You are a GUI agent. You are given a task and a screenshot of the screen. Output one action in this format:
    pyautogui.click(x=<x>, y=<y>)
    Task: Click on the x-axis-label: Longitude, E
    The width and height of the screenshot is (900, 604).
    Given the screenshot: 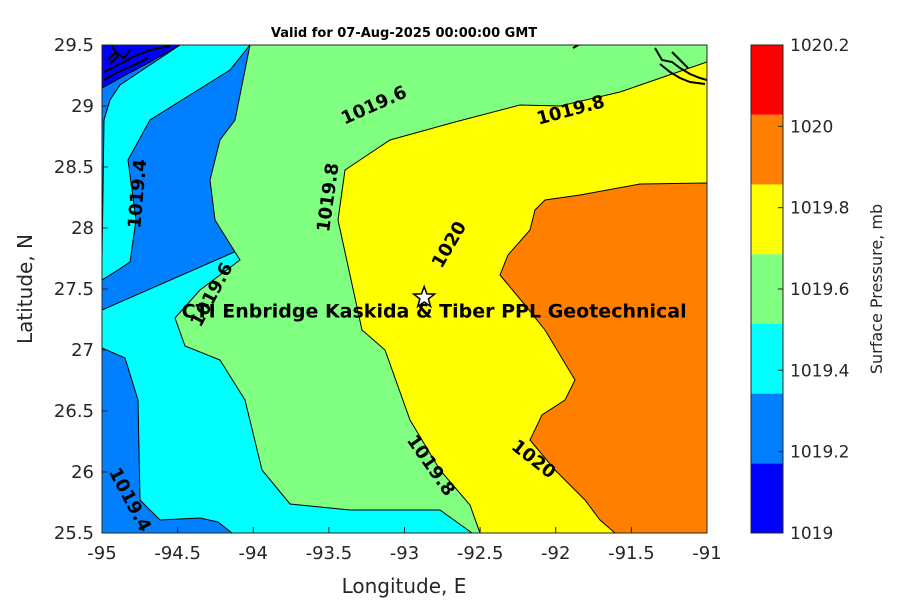 What is the action you would take?
    pyautogui.click(x=404, y=586)
    